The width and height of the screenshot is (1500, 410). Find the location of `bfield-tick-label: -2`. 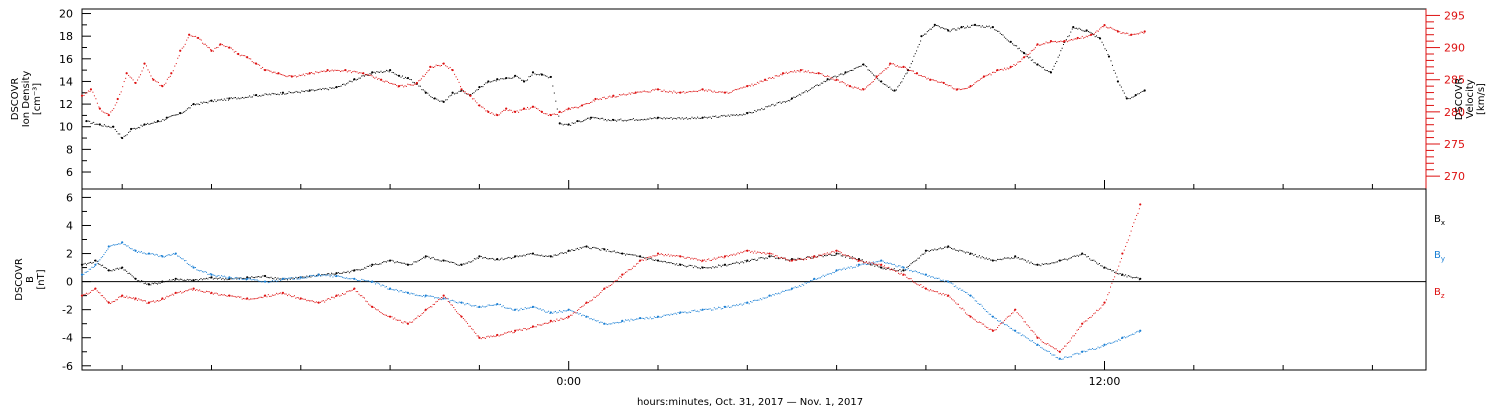

bfield-tick-label: -2 is located at coordinates (67, 310).